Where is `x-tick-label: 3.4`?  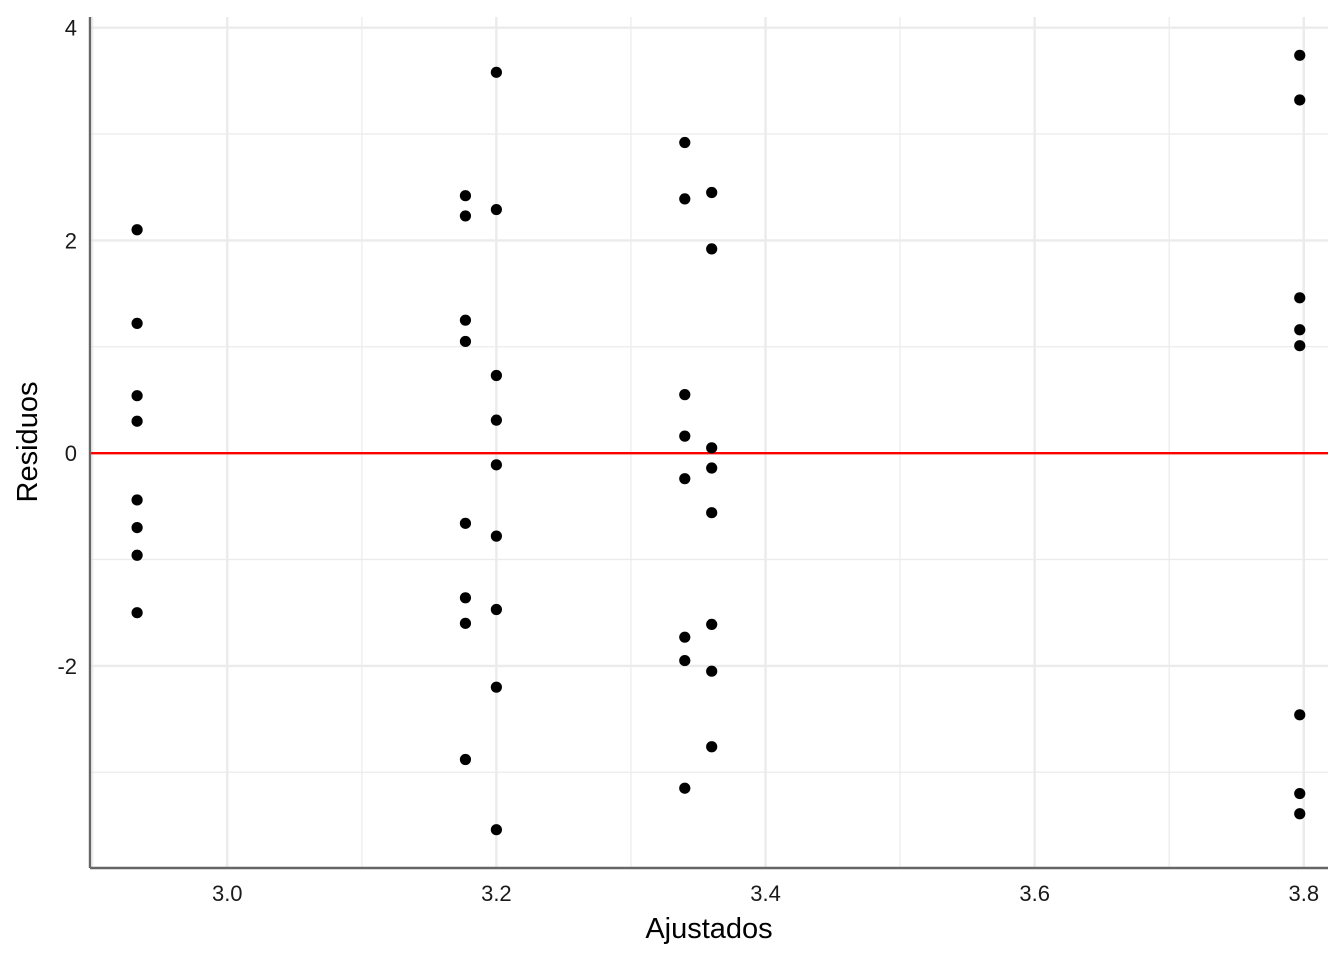 x-tick-label: 3.4 is located at coordinates (765, 893).